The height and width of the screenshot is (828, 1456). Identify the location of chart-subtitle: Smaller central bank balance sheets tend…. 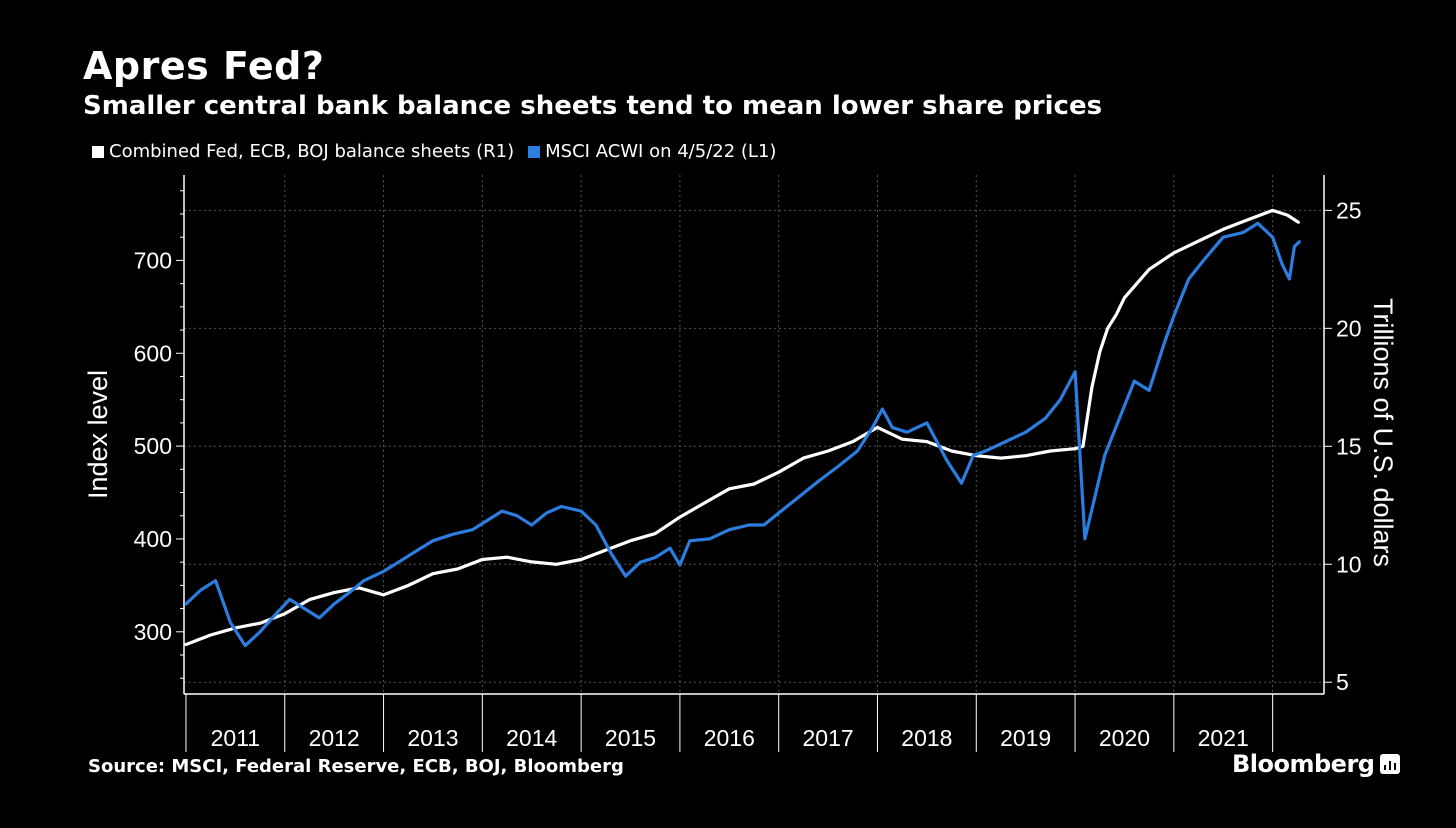
(593, 106).